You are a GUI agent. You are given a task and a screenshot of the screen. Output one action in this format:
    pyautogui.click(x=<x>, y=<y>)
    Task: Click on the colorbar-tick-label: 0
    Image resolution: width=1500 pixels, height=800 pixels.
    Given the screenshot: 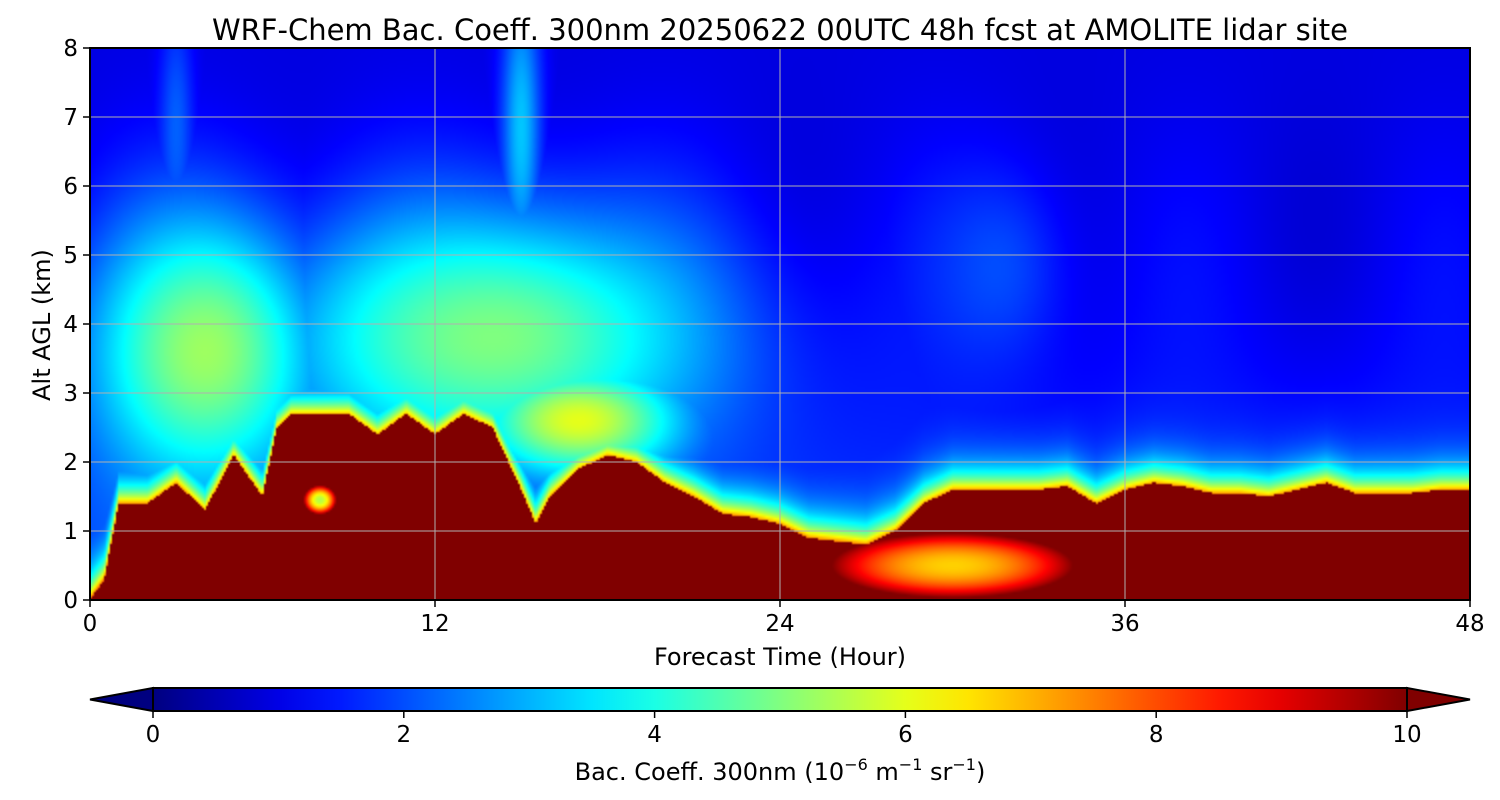 What is the action you would take?
    pyautogui.click(x=153, y=735)
    